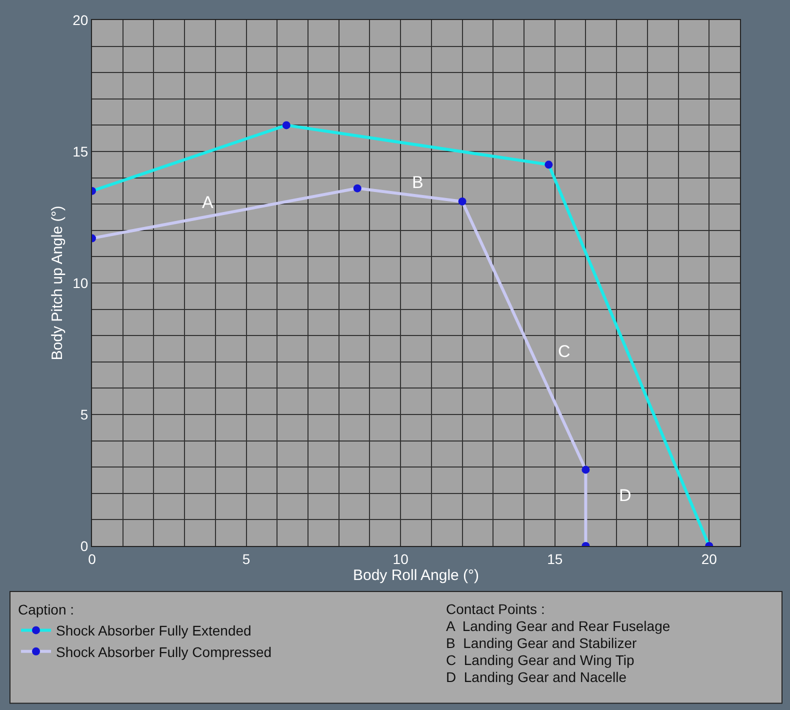  I want to click on y-tick-label: 10, so click(80, 282).